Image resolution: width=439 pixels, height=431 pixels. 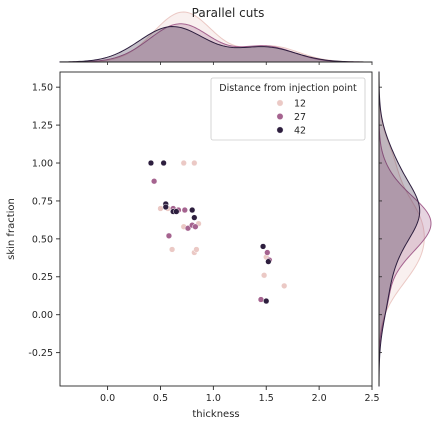 What do you see at coordinates (288, 88) in the screenshot?
I see `legend-title: Distance from injection point` at bounding box center [288, 88].